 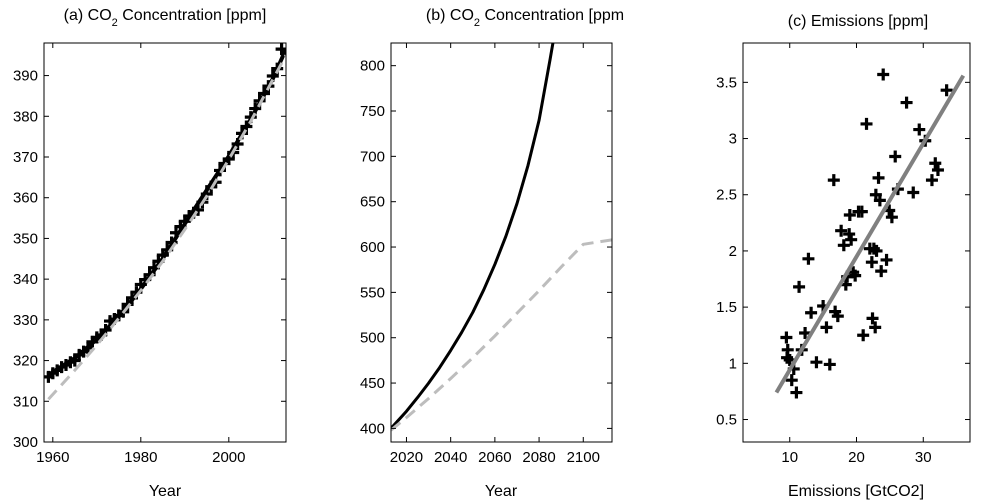 What do you see at coordinates (525, 18) in the screenshot?
I see `panel-b-title: (b) CO2 Concentration [ppm` at bounding box center [525, 18].